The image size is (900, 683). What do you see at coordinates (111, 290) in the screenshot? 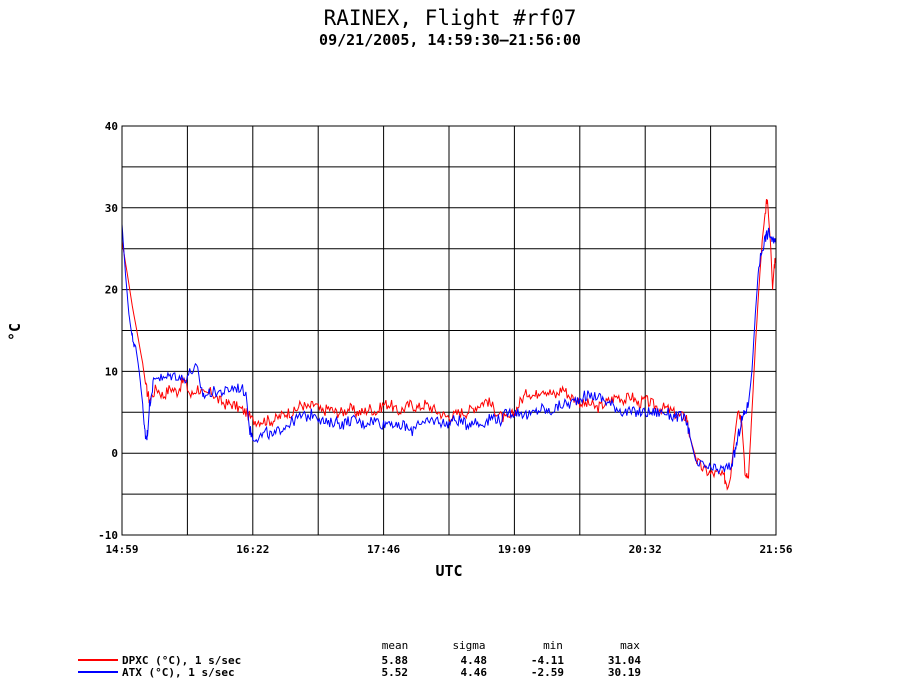
I see `y-tick-label: 20` at bounding box center [111, 290].